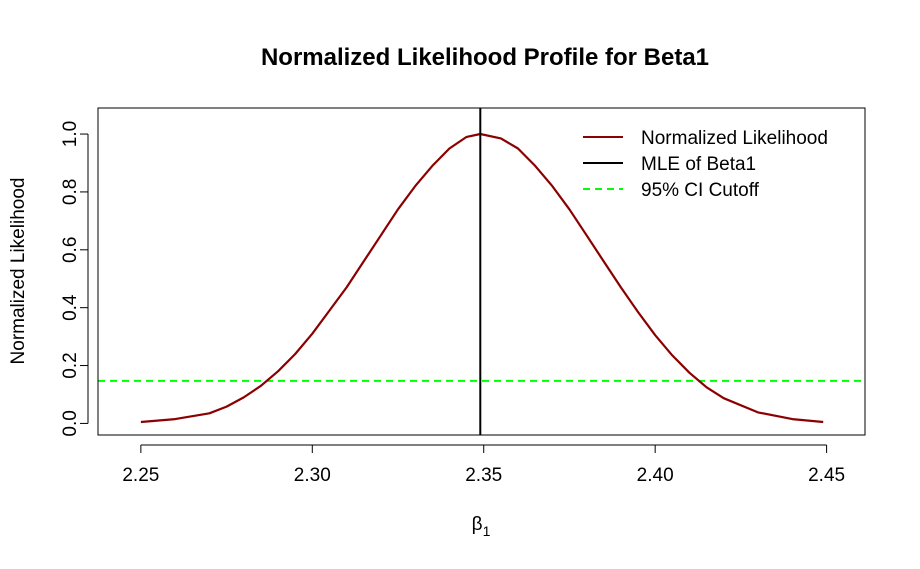 This screenshot has height=569, width=920. What do you see at coordinates (477, 524) in the screenshot?
I see `x-axis-symbol: β` at bounding box center [477, 524].